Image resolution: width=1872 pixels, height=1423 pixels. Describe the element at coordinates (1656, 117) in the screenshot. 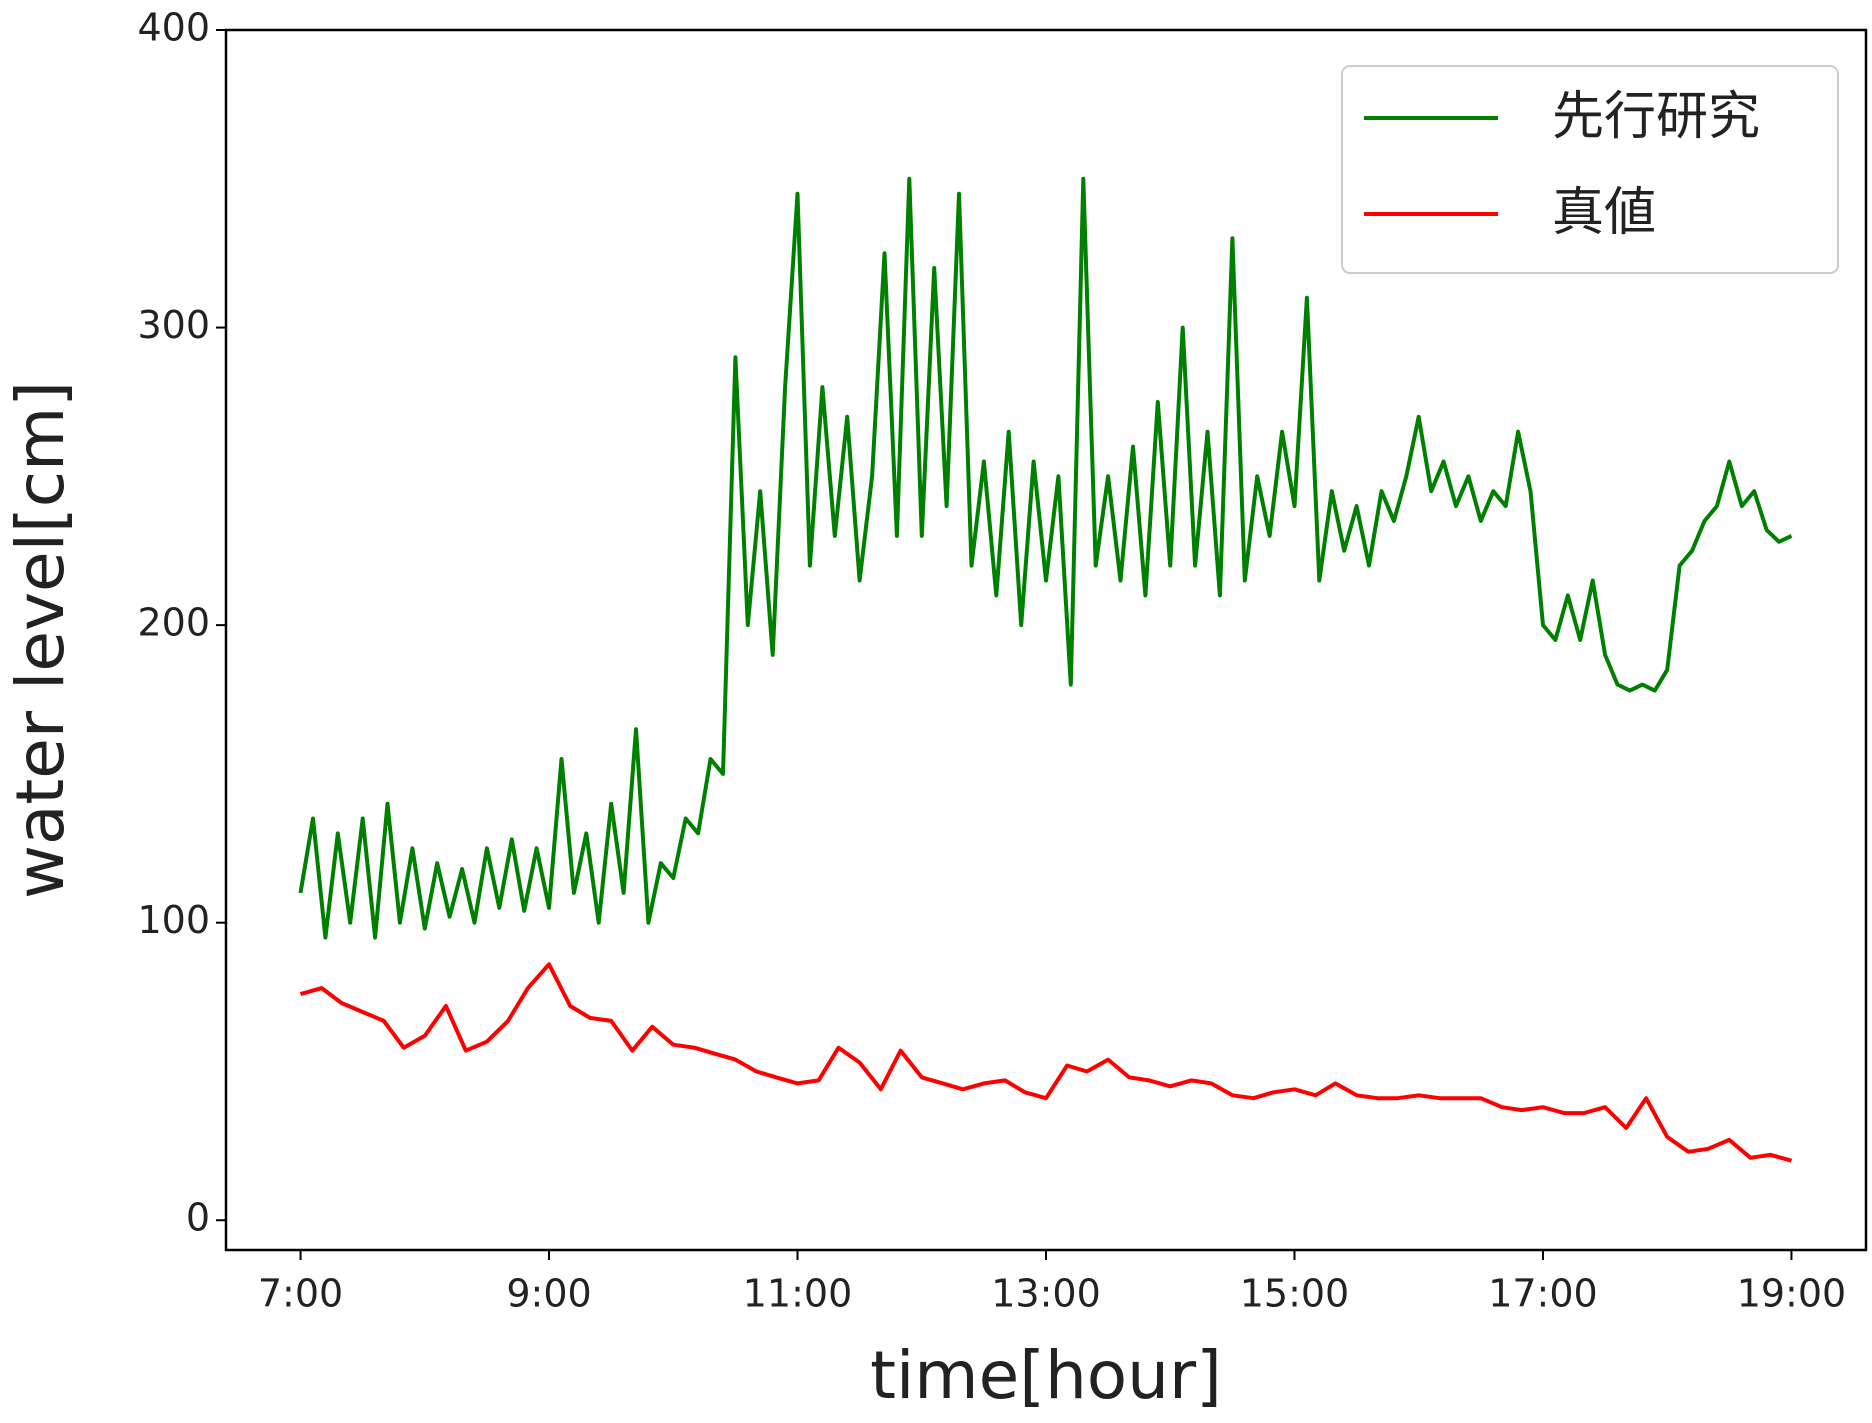

I see `legend-label: 先行研究` at that location.